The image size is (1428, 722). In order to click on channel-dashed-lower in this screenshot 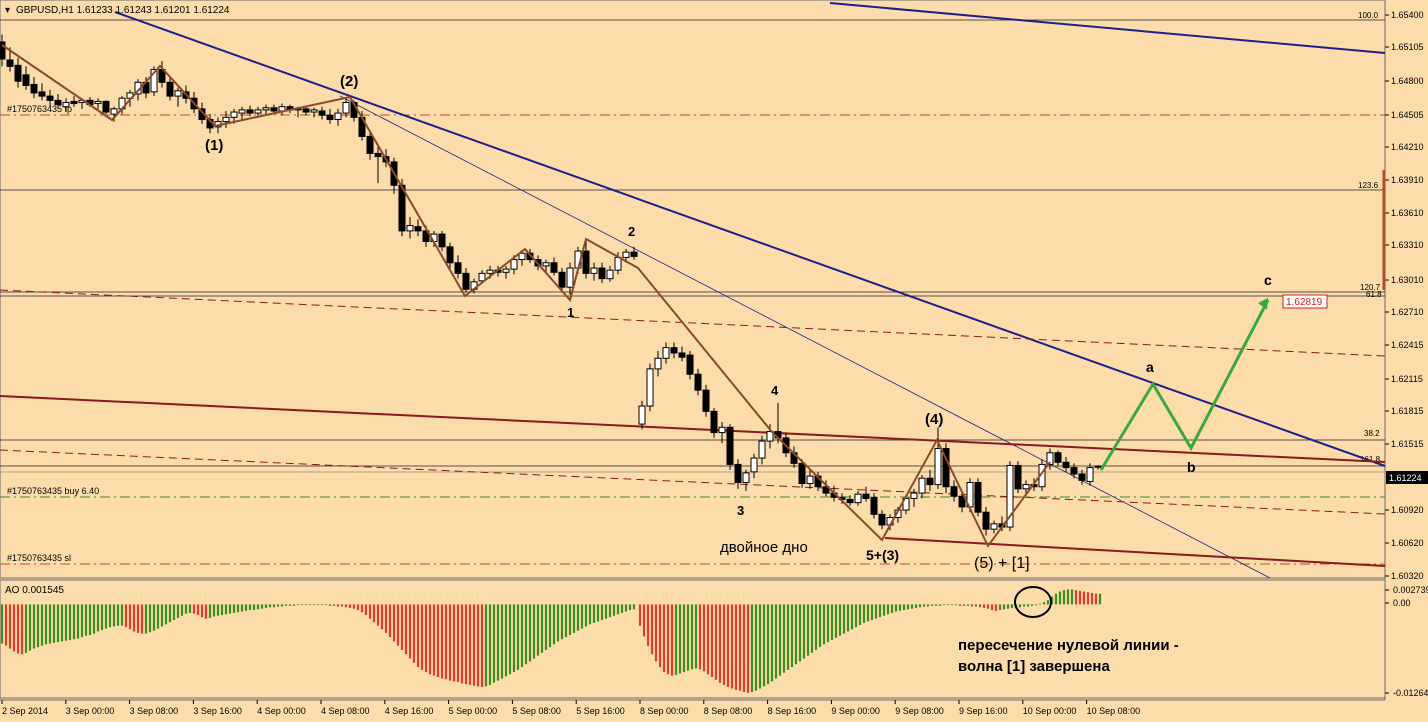, I will do `click(693, 482)`.